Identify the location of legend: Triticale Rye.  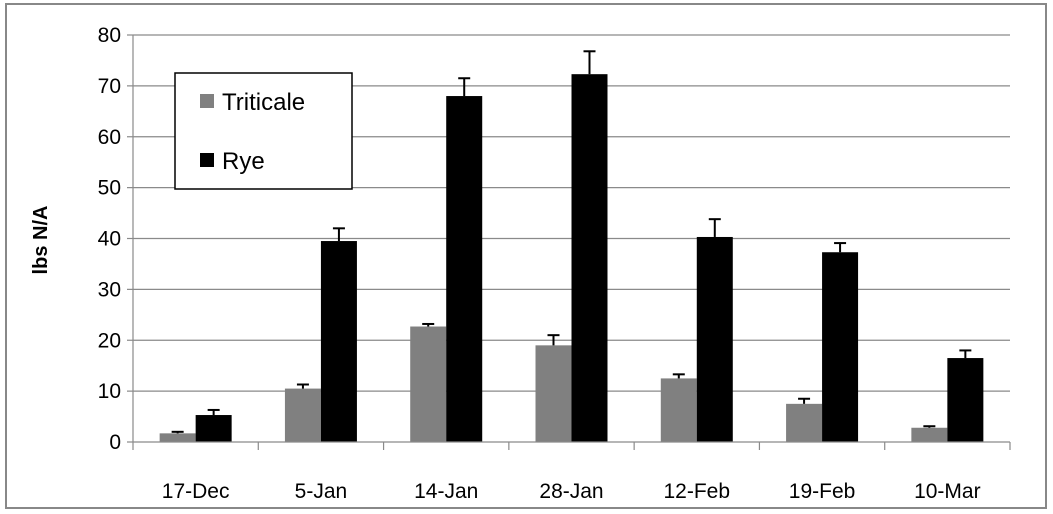
(263, 131).